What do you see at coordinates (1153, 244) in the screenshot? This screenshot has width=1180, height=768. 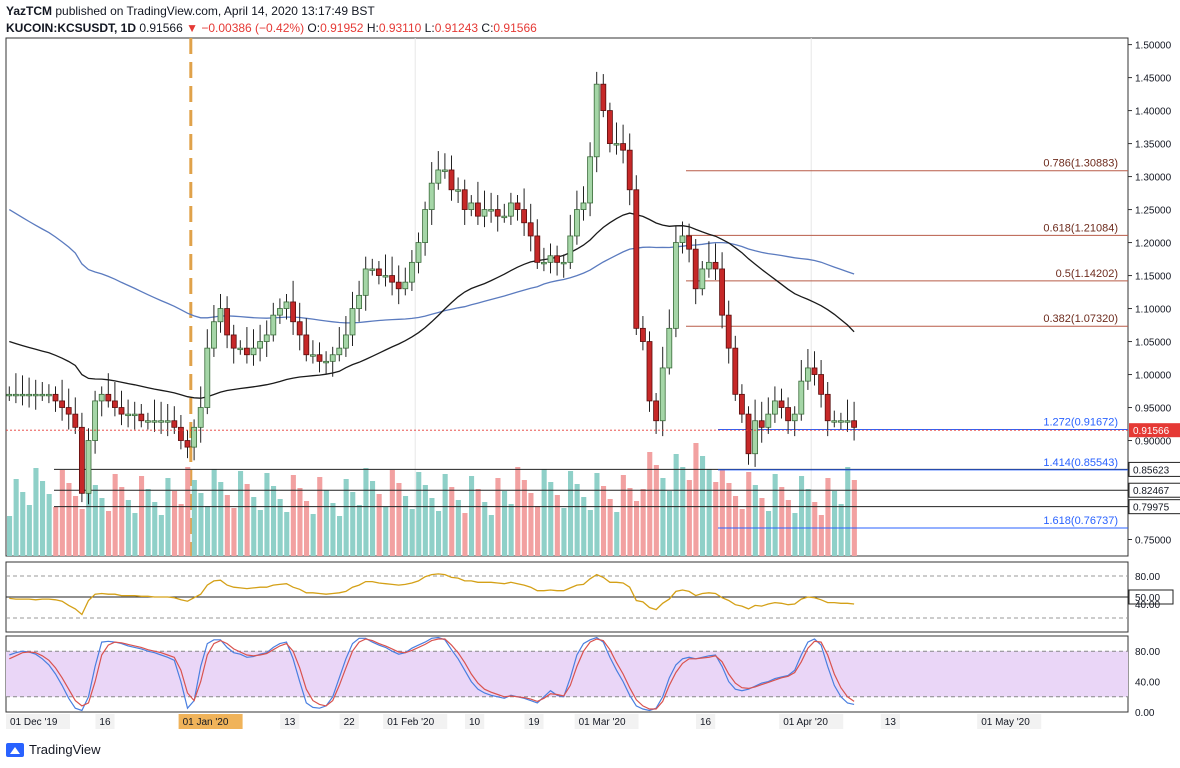 I see `y-tick-label: 1.20000` at bounding box center [1153, 244].